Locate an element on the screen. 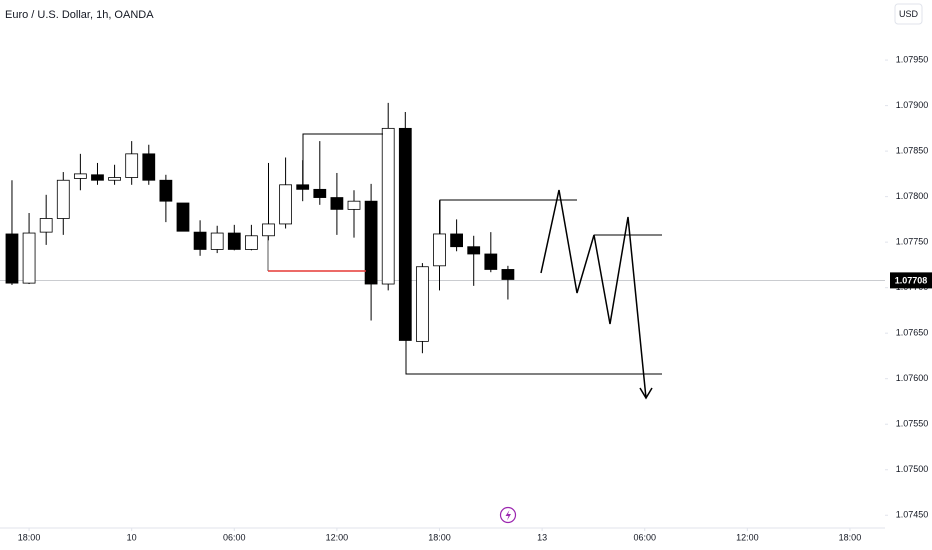 The width and height of the screenshot is (932, 550). y-tick-label: 1.07450 is located at coordinates (912, 515).